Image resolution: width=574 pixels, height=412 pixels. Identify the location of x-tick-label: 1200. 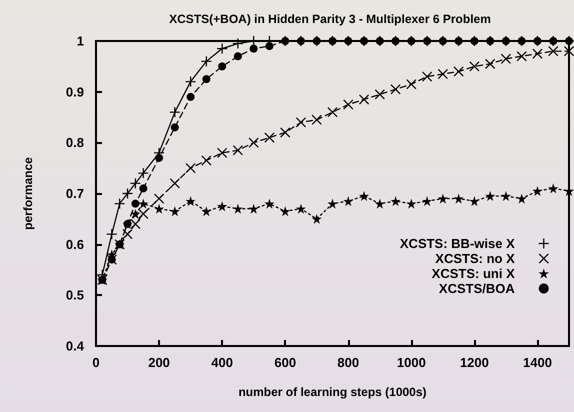
(474, 362).